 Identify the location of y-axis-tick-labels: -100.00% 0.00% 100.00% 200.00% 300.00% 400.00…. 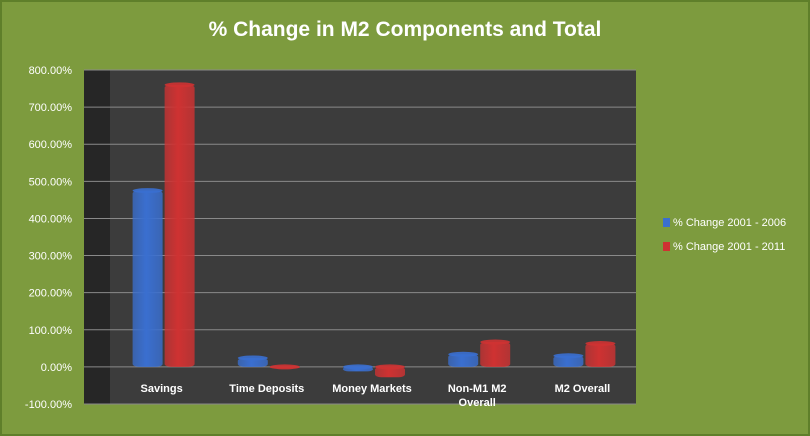
(48, 238).